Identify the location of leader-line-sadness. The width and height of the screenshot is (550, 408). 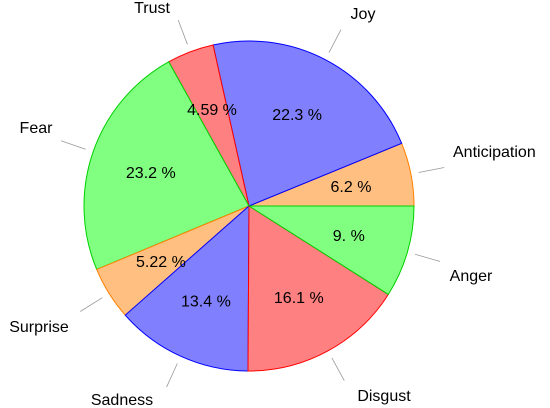
(172, 375).